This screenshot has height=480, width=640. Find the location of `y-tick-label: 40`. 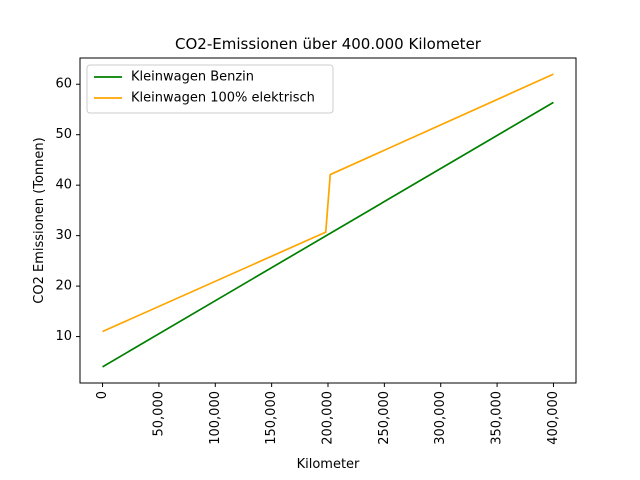

y-tick-label: 40 is located at coordinates (63, 185).